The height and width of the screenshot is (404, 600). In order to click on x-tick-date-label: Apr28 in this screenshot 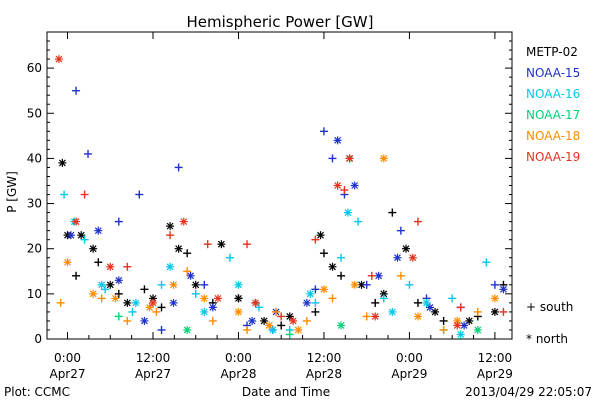, I will do `click(238, 374)`.